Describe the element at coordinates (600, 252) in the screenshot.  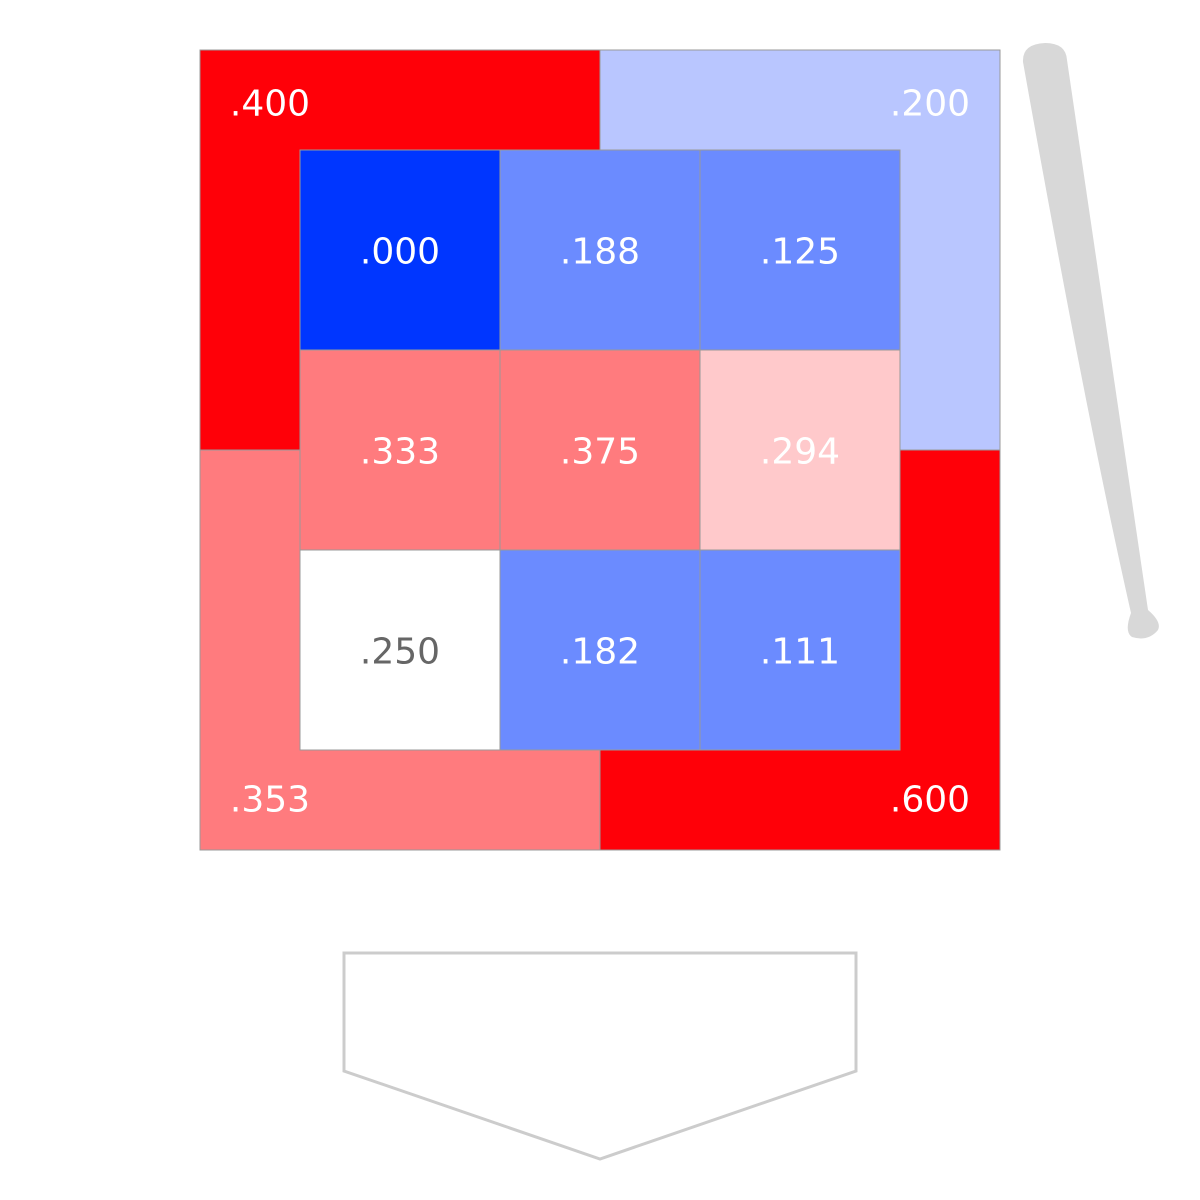
I see `zone-label-r1-c2: .188` at that location.